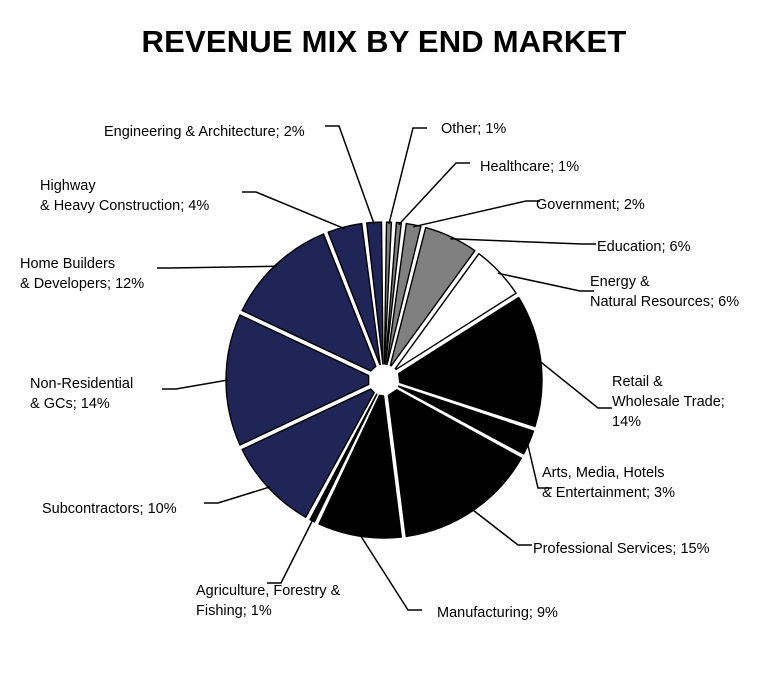  What do you see at coordinates (434, 194) in the screenshot?
I see `leader-line-healthcare` at bounding box center [434, 194].